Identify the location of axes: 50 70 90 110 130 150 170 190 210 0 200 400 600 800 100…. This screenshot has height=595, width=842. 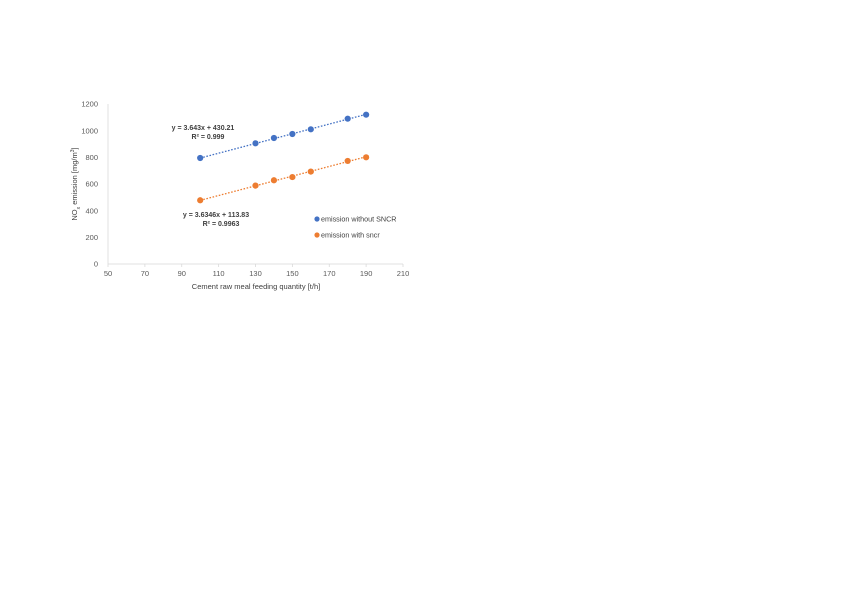
(245, 189).